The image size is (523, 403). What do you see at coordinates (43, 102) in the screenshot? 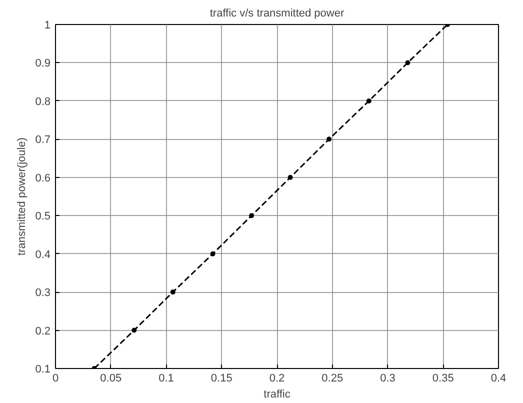
I see `y-tick-label: 0.8` at bounding box center [43, 102].